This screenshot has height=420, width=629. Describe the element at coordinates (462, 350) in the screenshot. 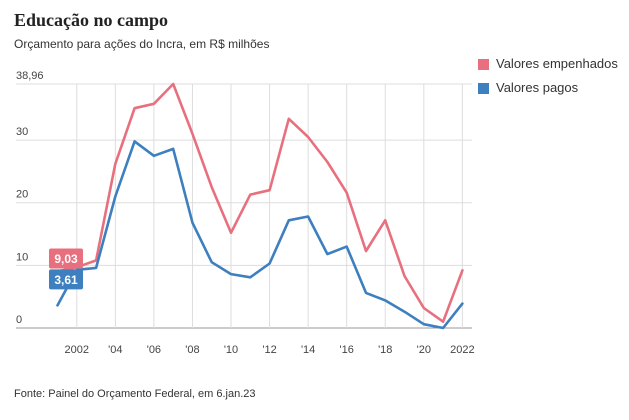

I see `x-tick-label: 2022` at that location.